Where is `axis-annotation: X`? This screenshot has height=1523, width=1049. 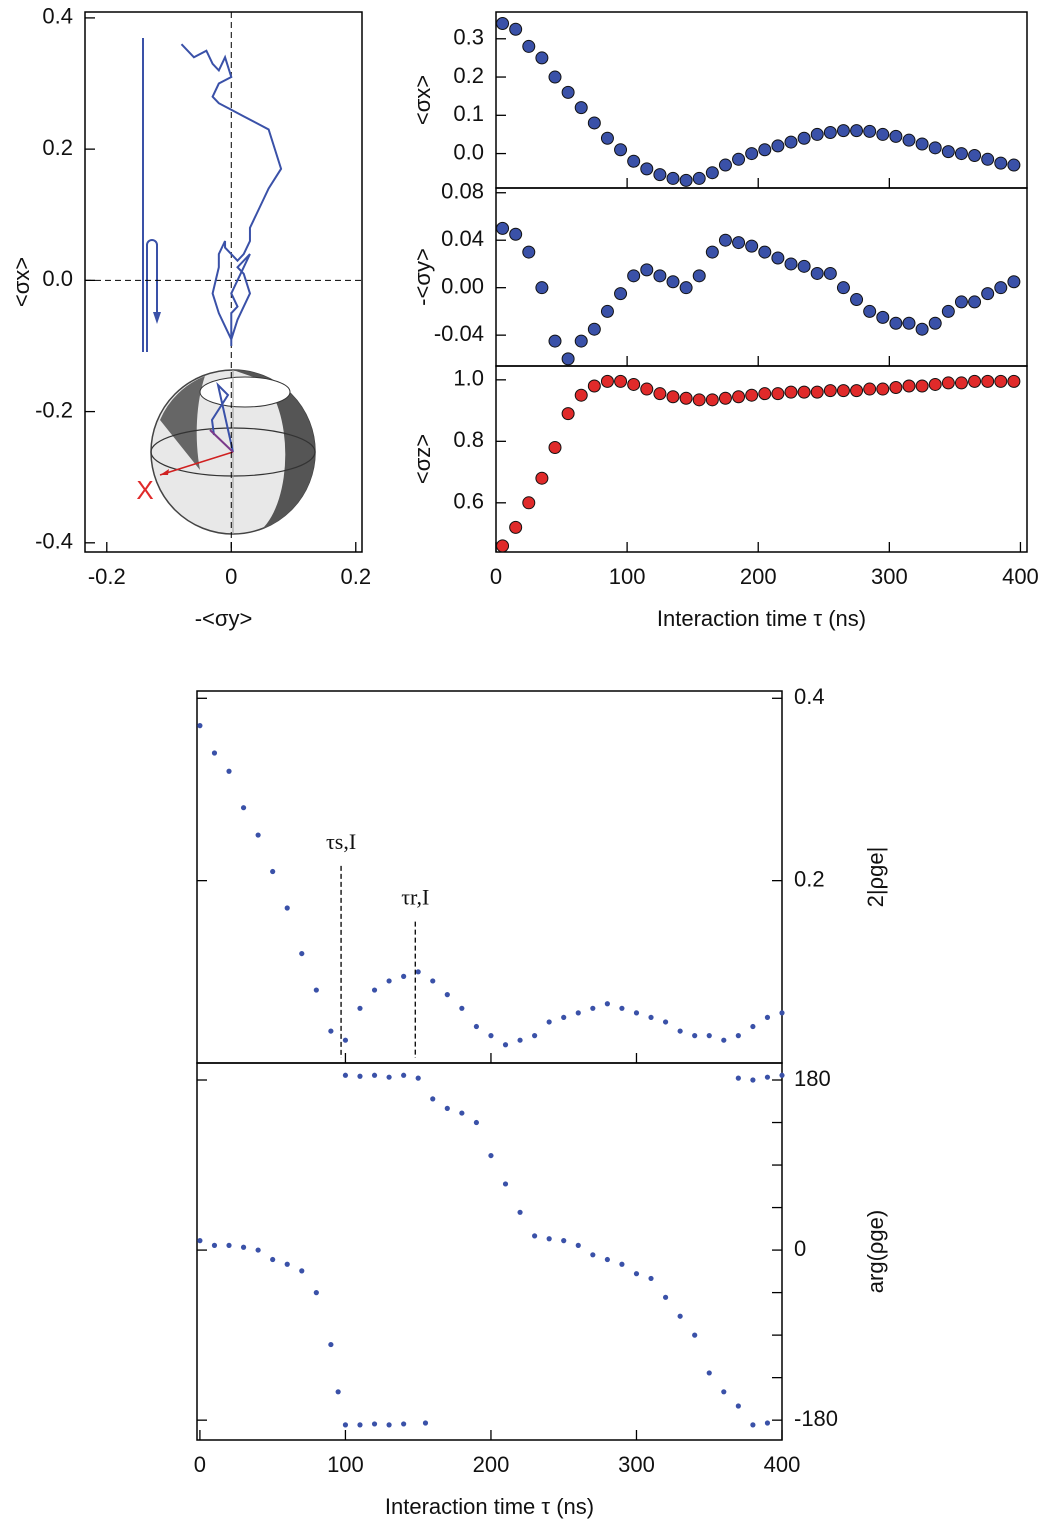
axis-annotation: X is located at coordinates (144, 490).